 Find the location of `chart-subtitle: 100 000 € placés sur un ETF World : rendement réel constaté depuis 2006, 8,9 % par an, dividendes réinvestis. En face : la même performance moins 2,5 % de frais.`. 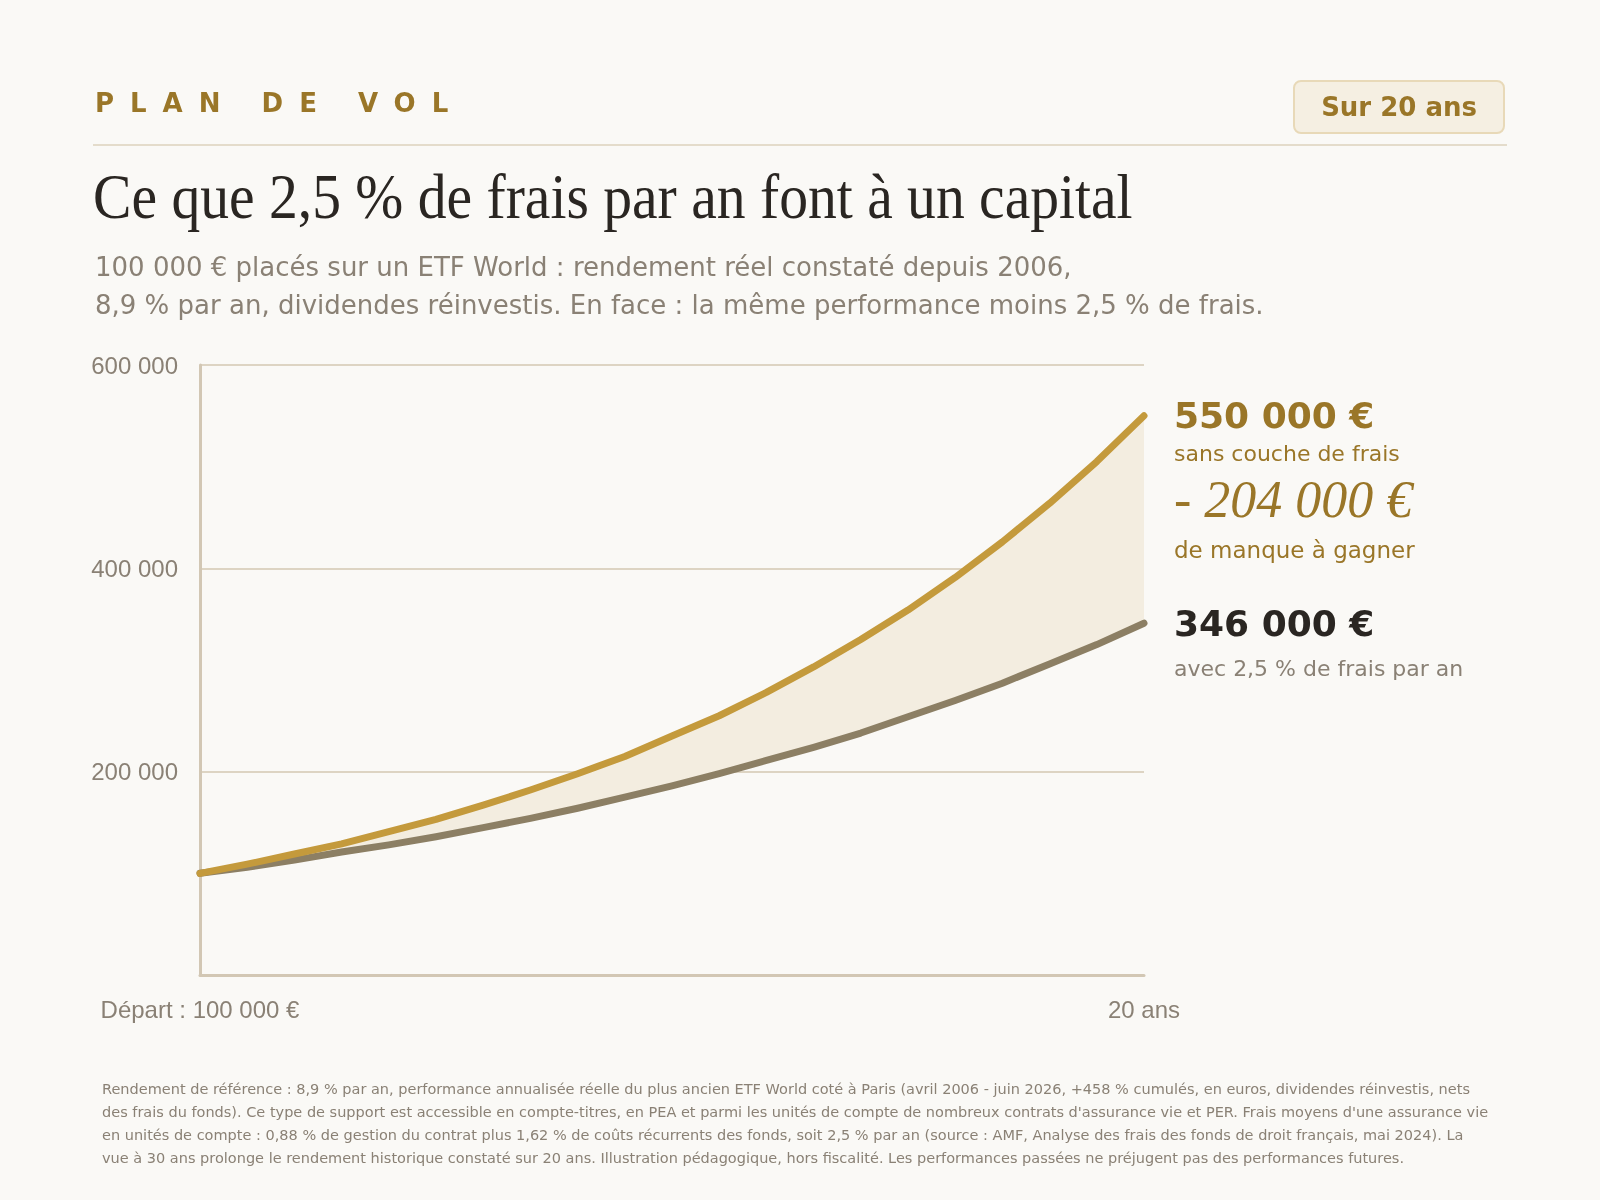

chart-subtitle: 100 000 € placés sur un ETF World : rendement réel constaté depuis 2006, 8,9 % par an, dividendes réinvestis. En face : la même performance moins 2,5 % de frais. is located at coordinates (679, 286).